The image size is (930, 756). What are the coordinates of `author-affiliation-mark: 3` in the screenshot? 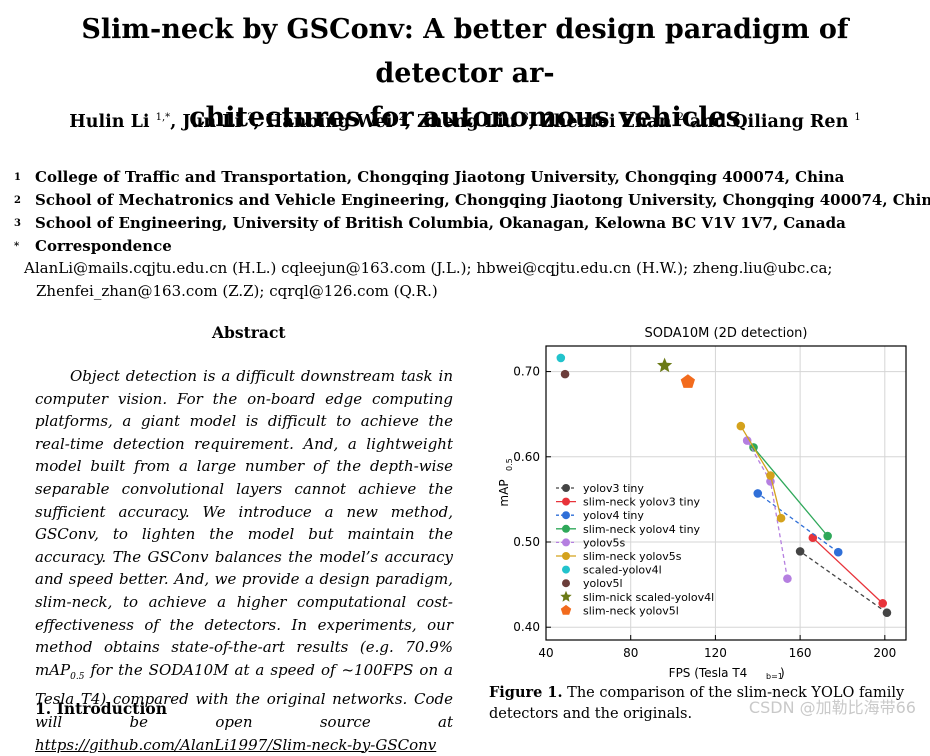 It's located at (525, 118).